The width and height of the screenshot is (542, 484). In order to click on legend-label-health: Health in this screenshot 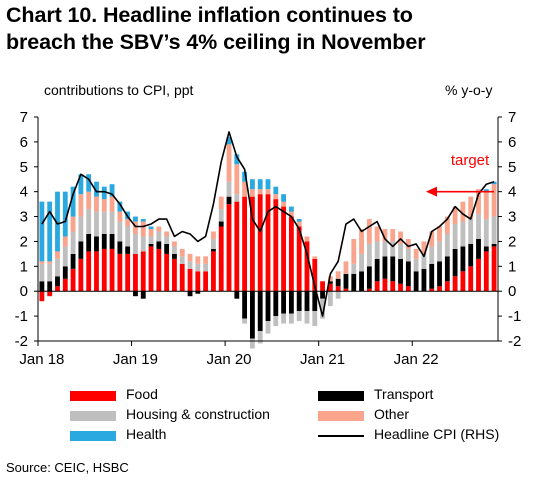, I will do `click(146, 434)`.